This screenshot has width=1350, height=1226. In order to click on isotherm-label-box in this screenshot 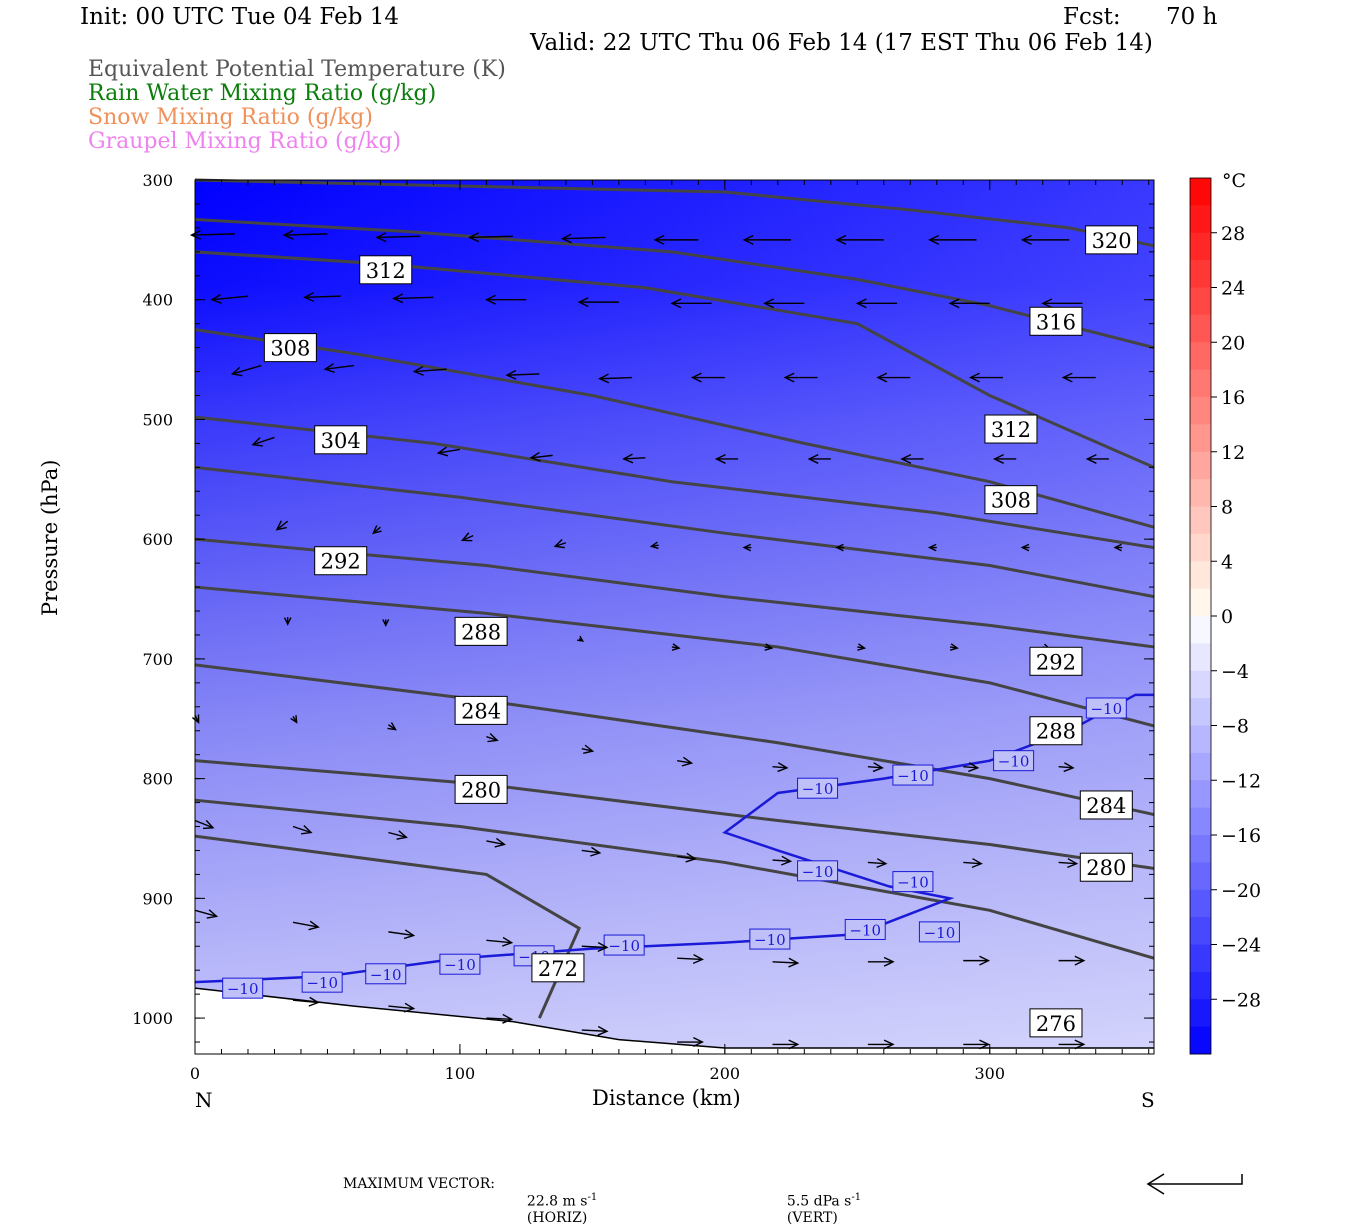, I will do `click(865, 929)`.